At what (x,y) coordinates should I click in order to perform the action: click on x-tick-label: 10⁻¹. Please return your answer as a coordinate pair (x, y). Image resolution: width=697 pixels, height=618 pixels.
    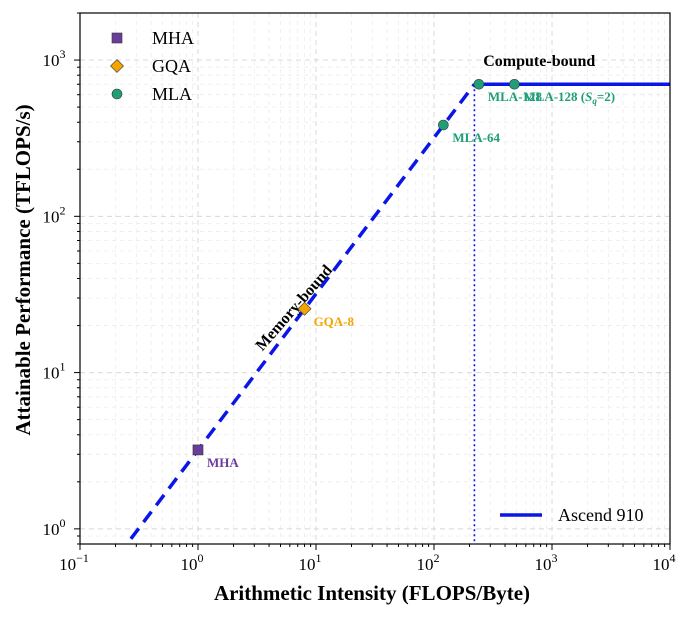
    Looking at the image, I should click on (74, 562).